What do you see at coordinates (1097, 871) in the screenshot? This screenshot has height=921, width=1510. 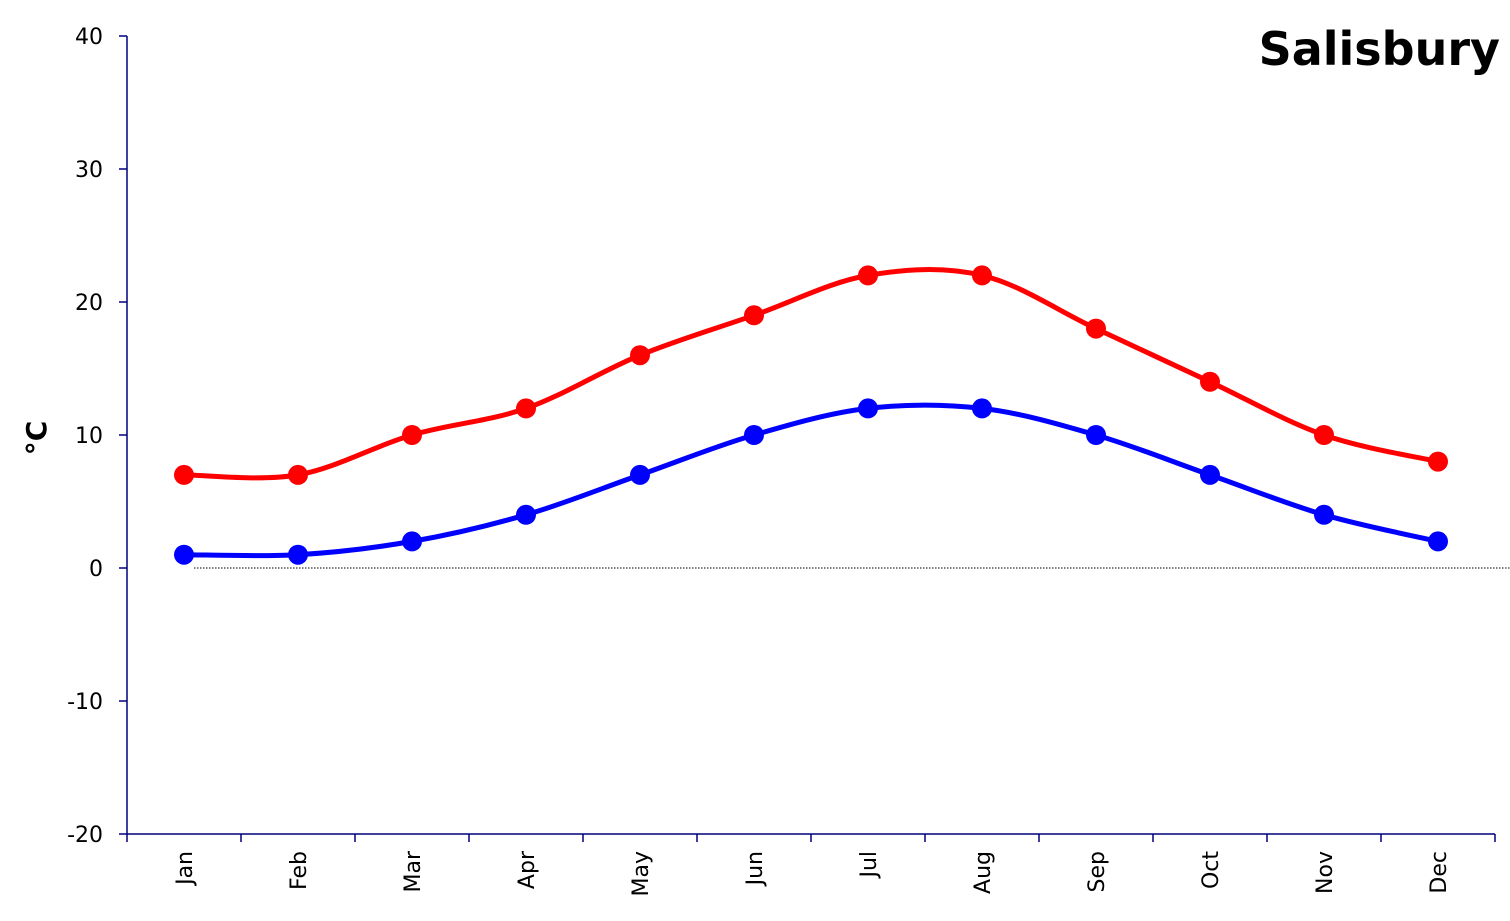 I see `x-tick-label: Sep` at bounding box center [1097, 871].